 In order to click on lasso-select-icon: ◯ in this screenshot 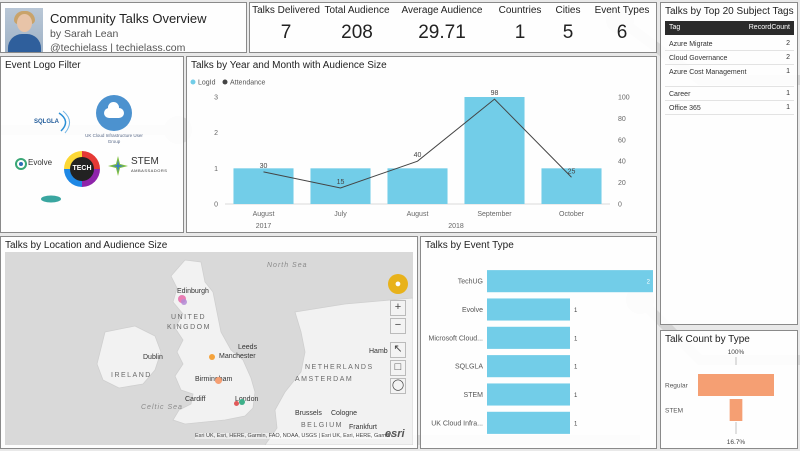, I will do `click(398, 386)`.